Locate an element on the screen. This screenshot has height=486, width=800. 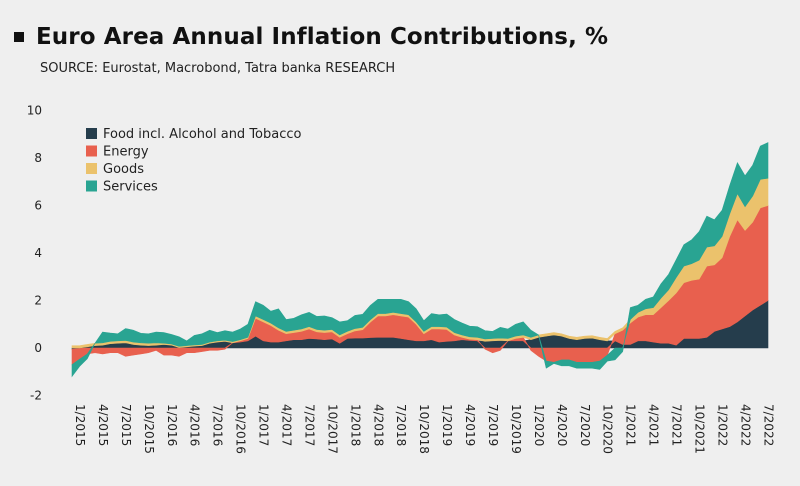
x-tick-label: 7/2019 is located at coordinates (493, 425).